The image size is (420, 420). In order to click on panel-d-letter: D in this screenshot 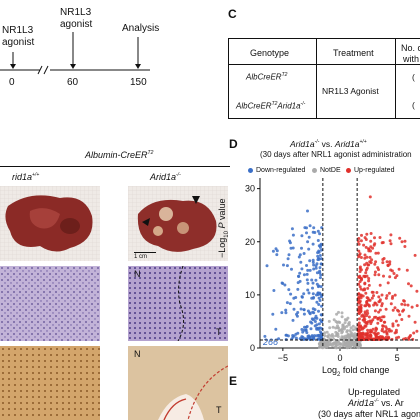, I will do `click(233, 144)`.